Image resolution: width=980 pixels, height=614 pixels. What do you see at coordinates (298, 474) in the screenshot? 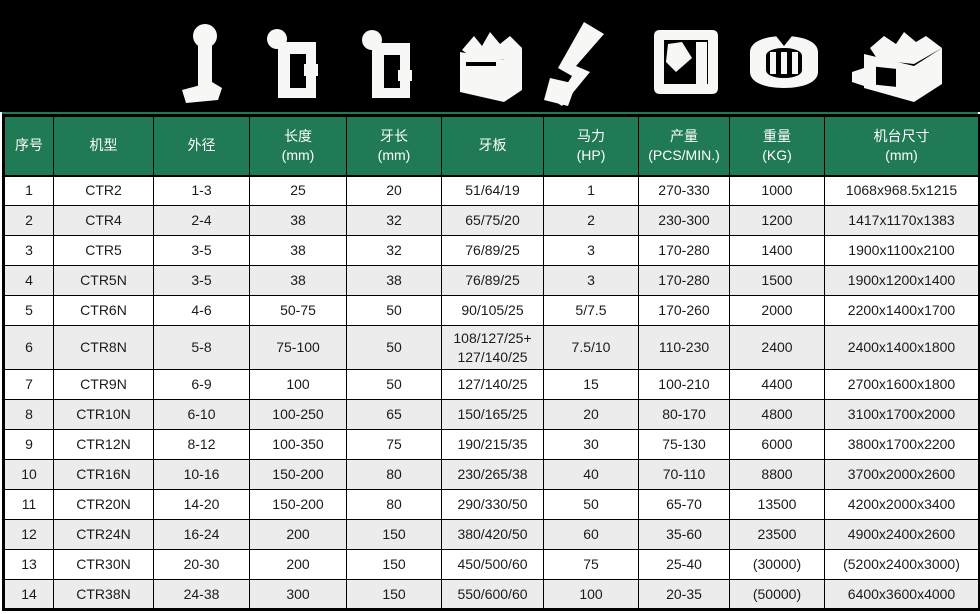
I see `table-cell: 150-200` at bounding box center [298, 474].